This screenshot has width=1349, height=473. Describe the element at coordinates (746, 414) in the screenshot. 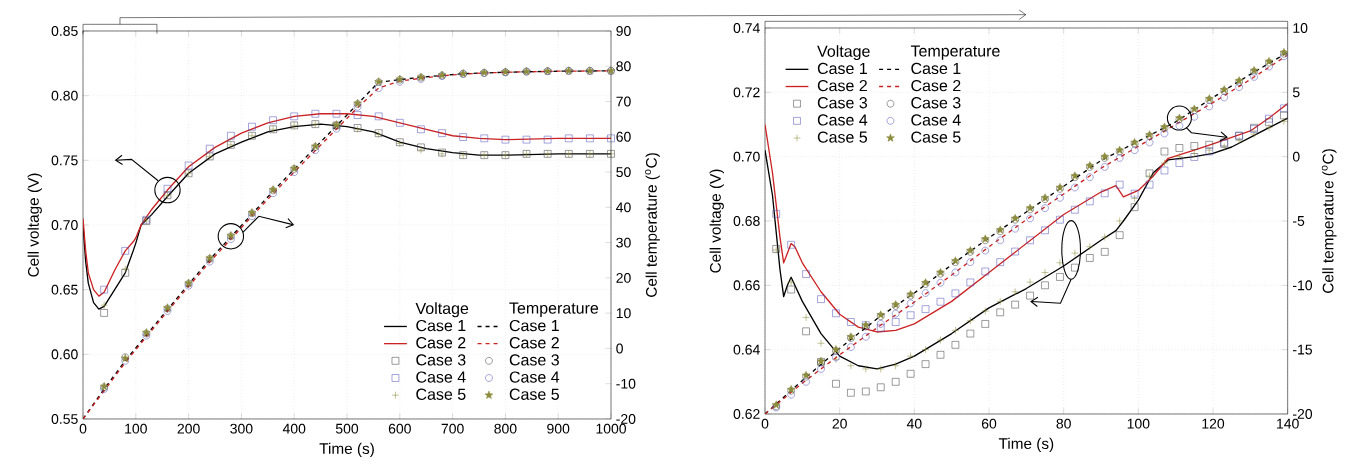

I see `y-tick-label: 0.62` at that location.